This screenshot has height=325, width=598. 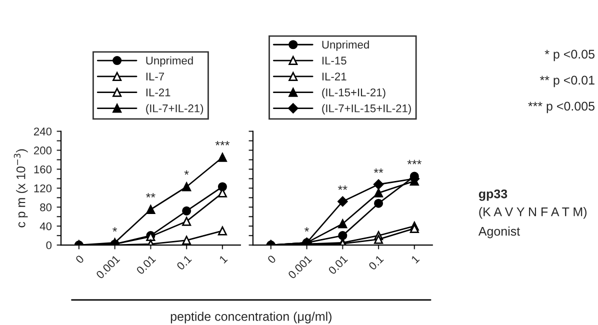 I want to click on text: *** p <0.005, so click(x=561, y=108).